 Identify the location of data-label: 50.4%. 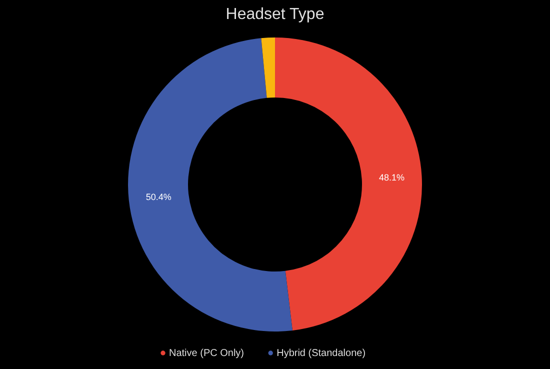
(159, 197).